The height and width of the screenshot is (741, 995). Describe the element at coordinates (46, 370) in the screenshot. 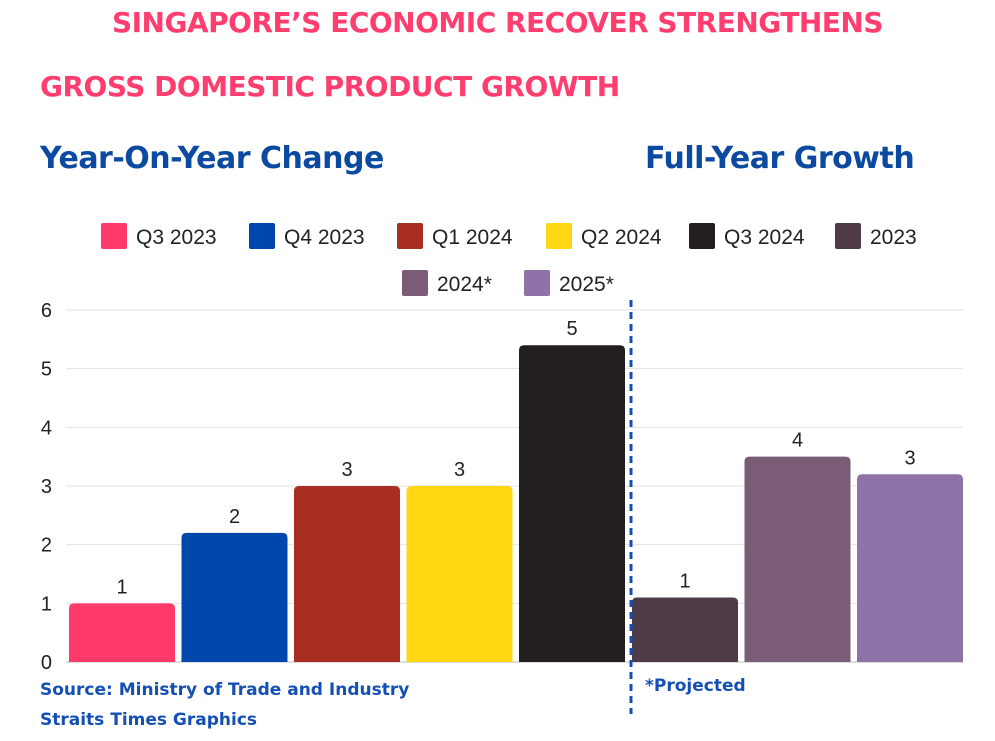

I see `y-tick-label: 5` at that location.